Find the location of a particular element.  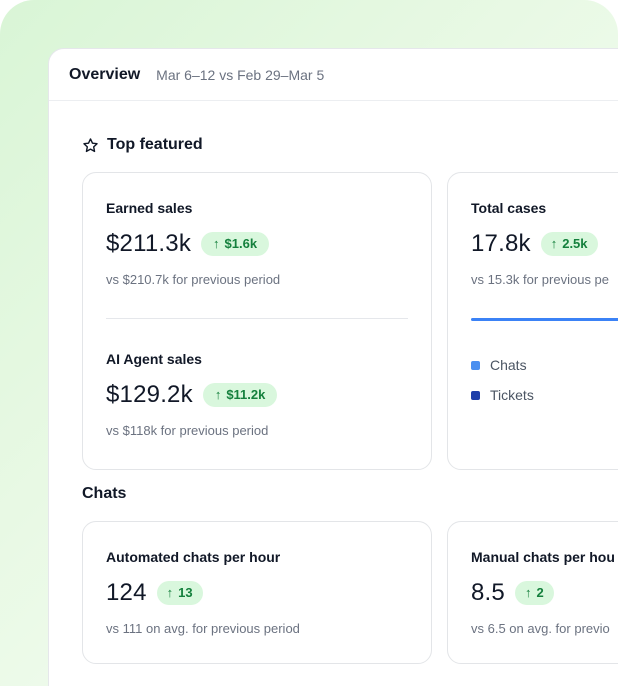

ai-agent-sales-delta: $11.2k is located at coordinates (246, 394).